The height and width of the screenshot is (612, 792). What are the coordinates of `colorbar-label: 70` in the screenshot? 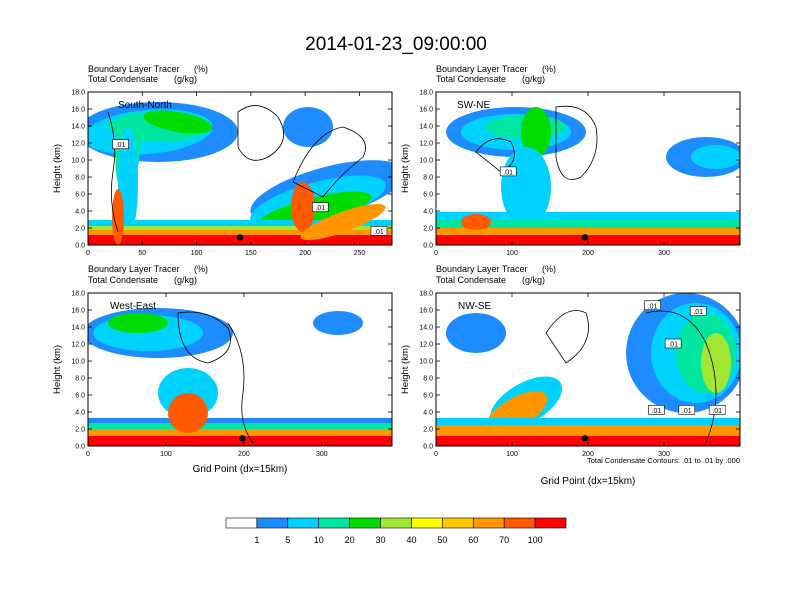 It's located at (504, 540).